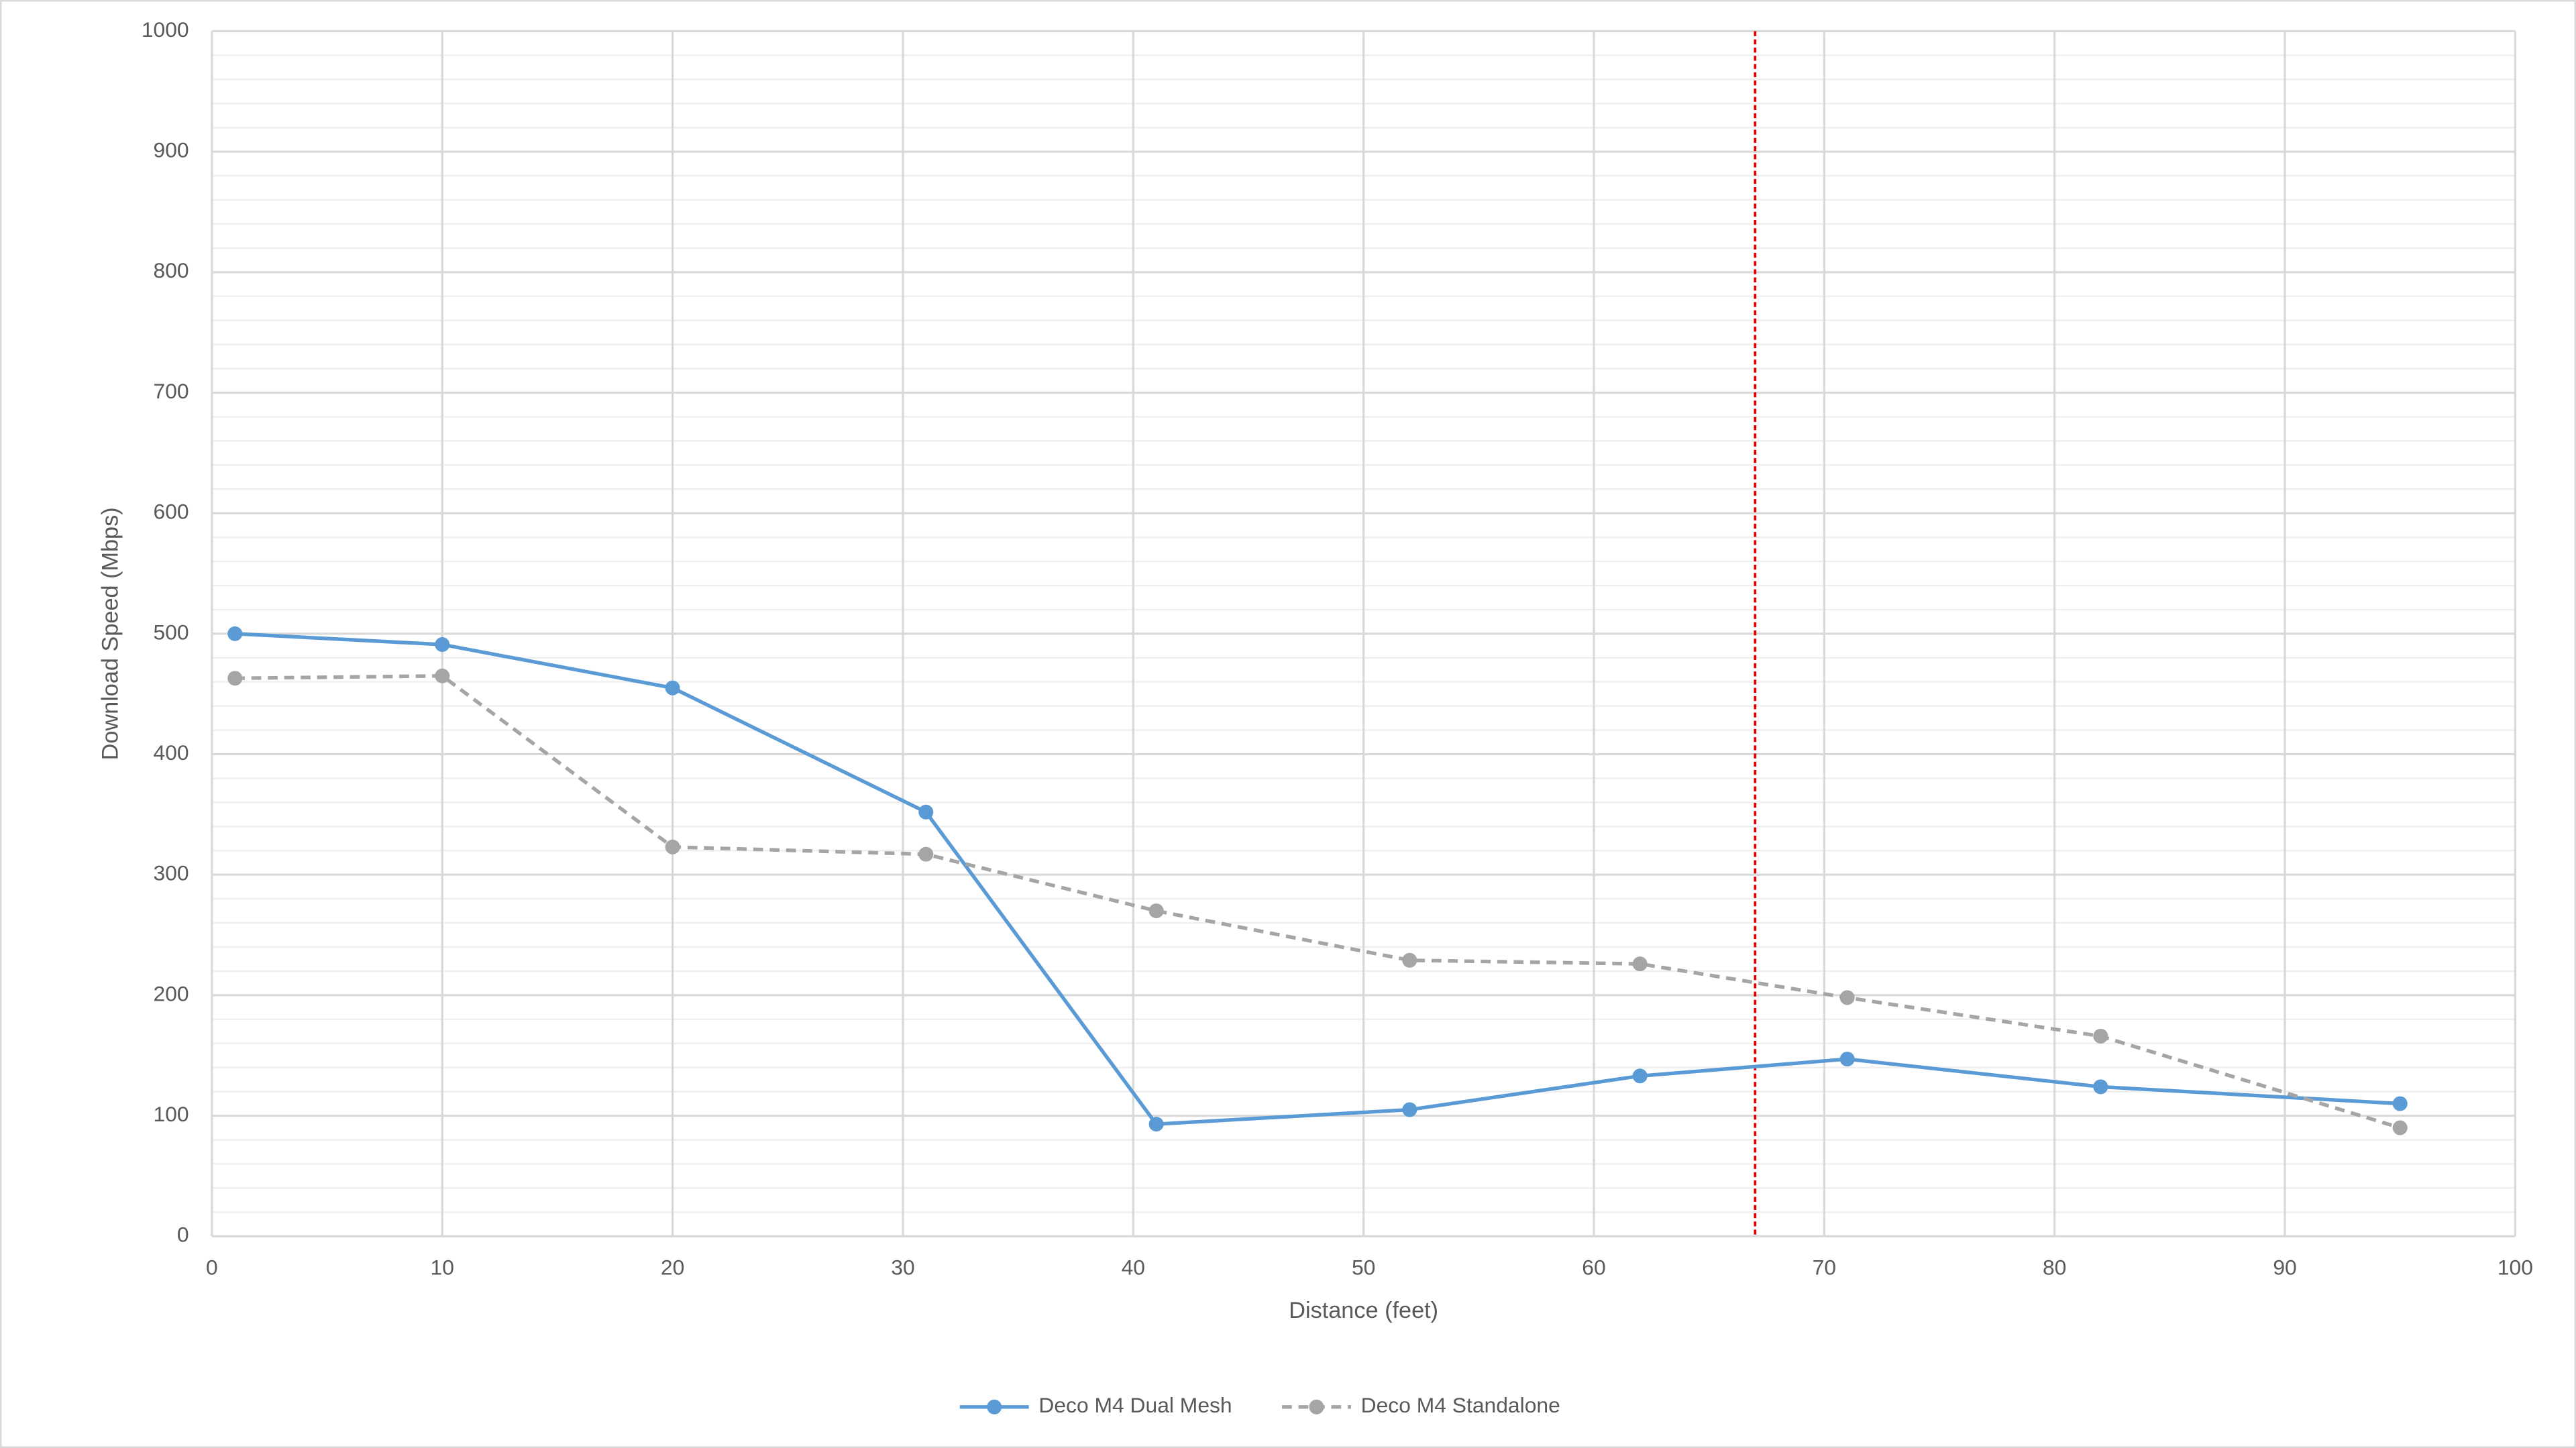 The width and height of the screenshot is (2576, 1448). I want to click on x-tick-label: 80, so click(2054, 1268).